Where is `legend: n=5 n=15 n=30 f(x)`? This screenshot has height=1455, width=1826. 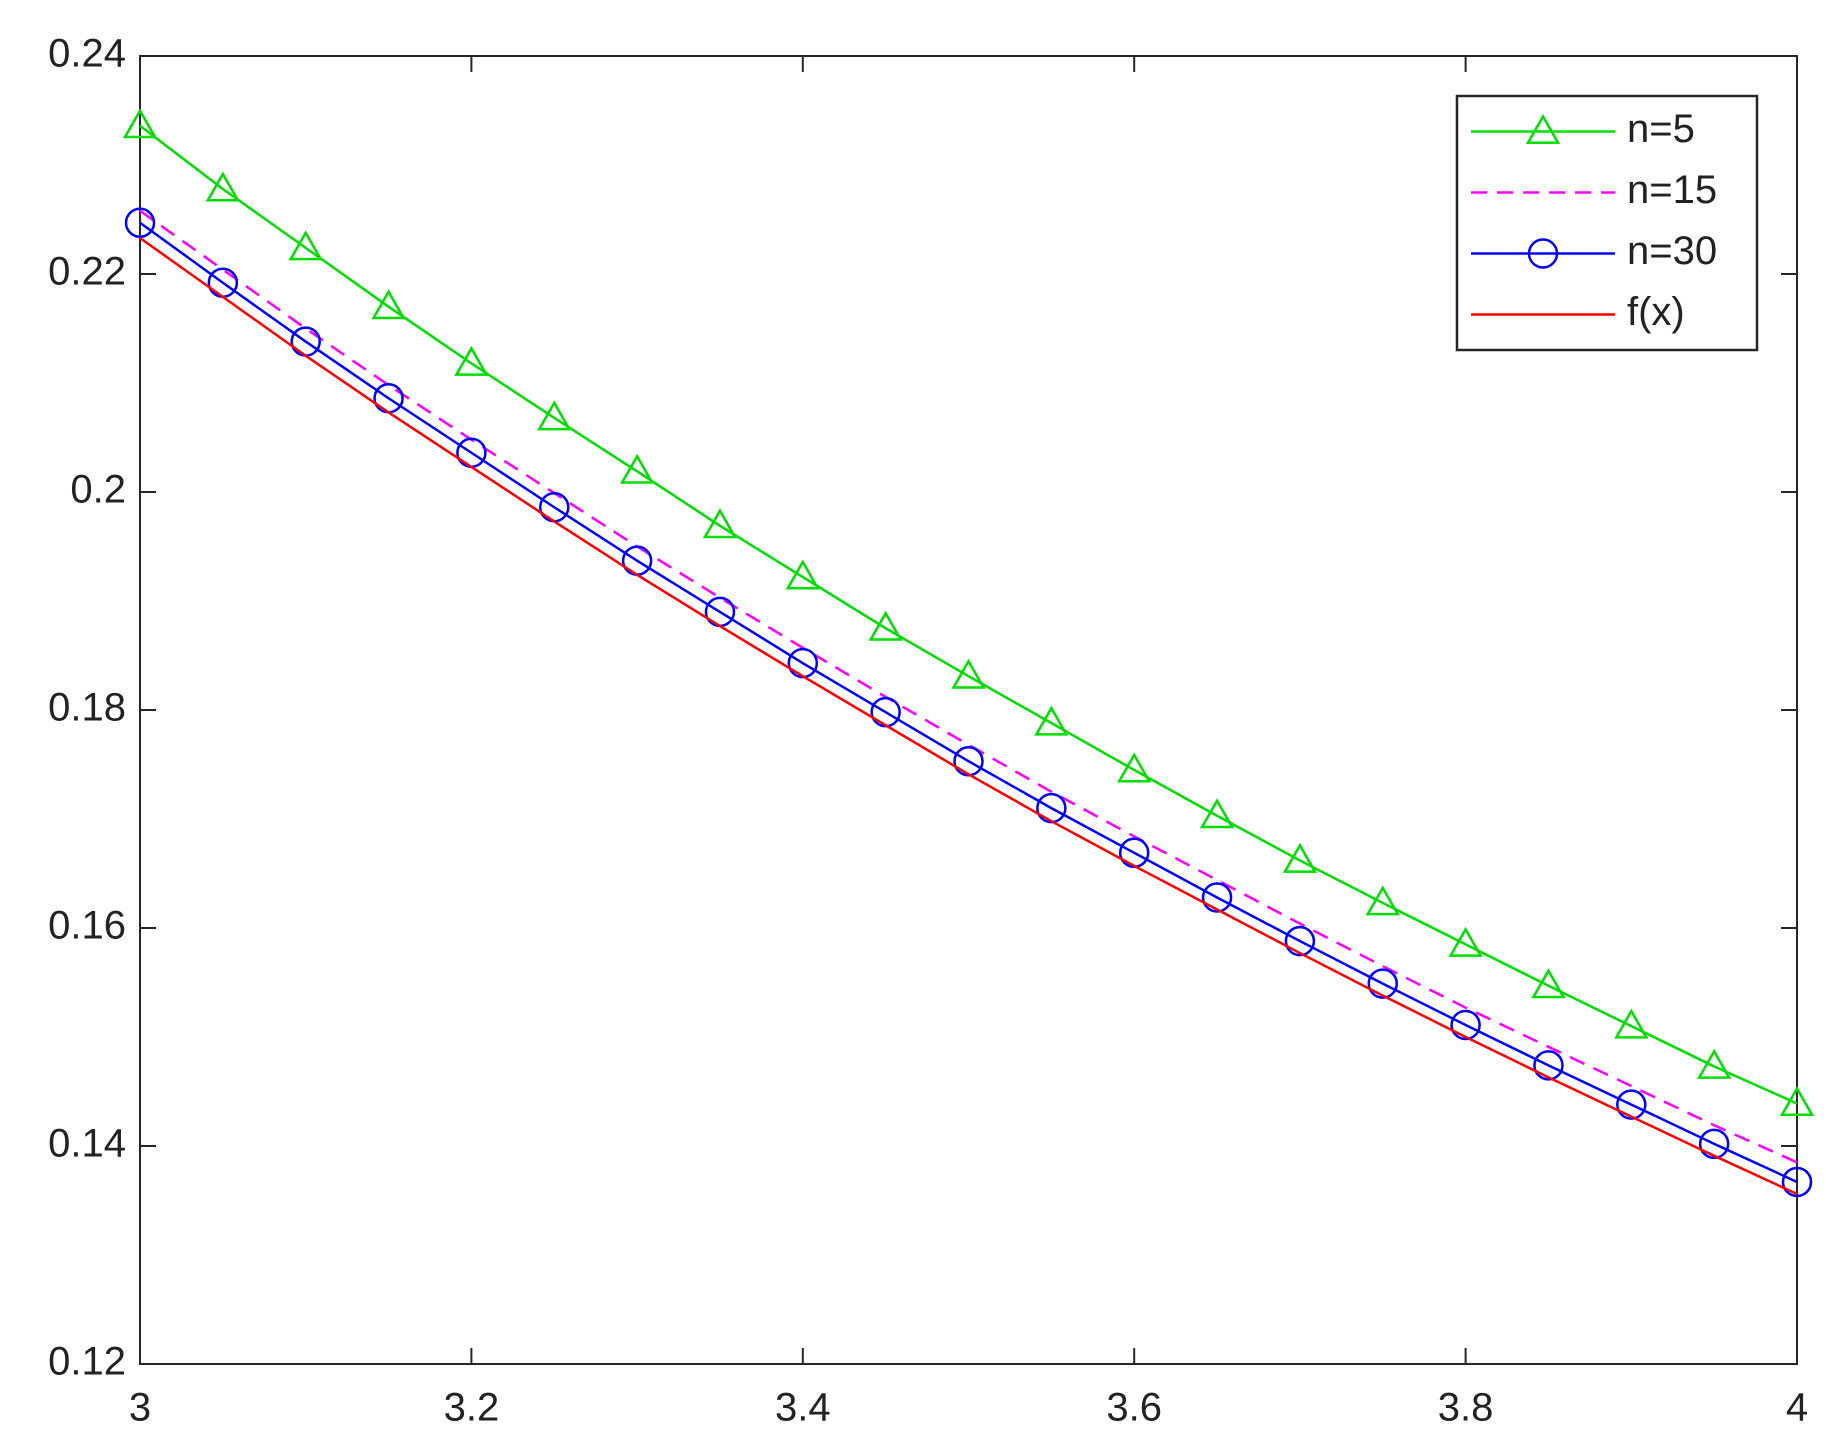 legend: n=5 n=15 n=30 f(x) is located at coordinates (1607, 223).